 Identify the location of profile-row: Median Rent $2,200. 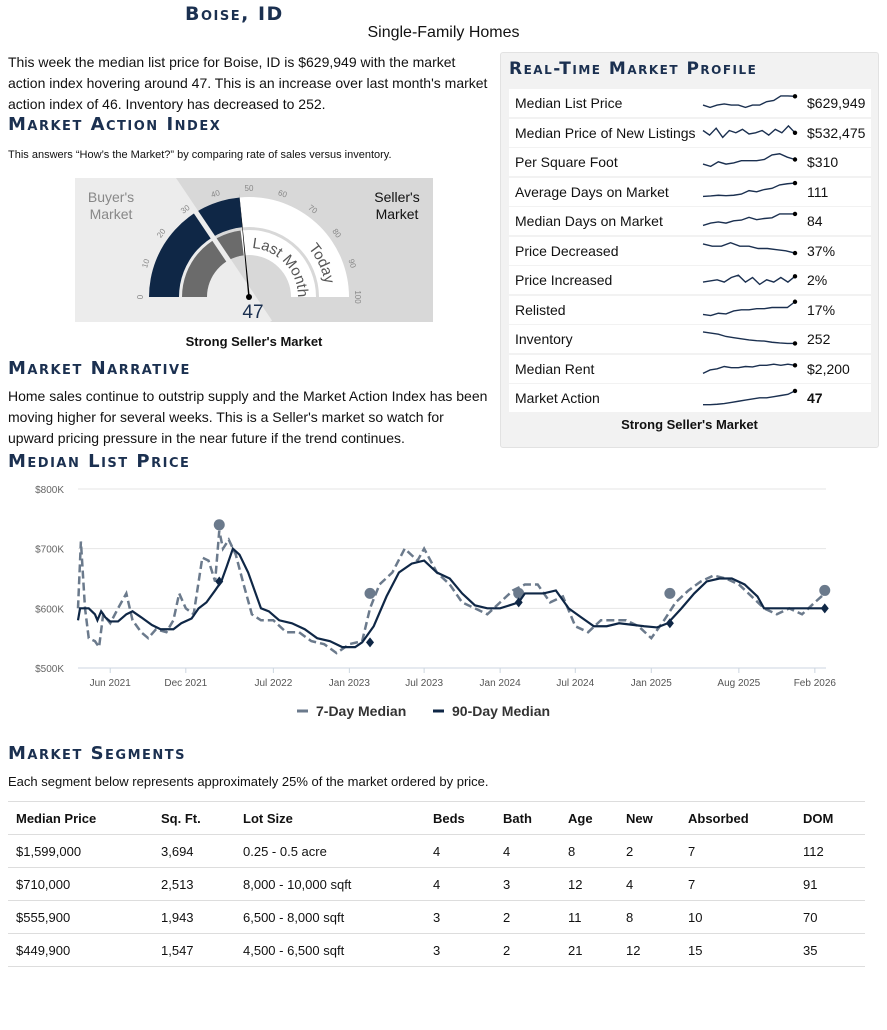
(690, 368).